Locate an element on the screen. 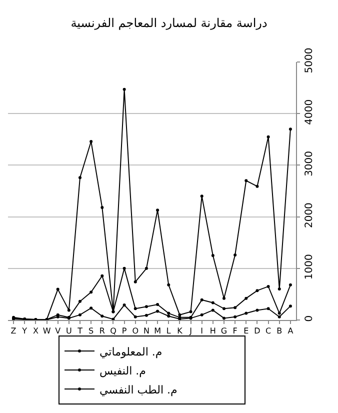 The height and width of the screenshot is (413, 338). y-tick-label: 5000 is located at coordinates (309, 61).